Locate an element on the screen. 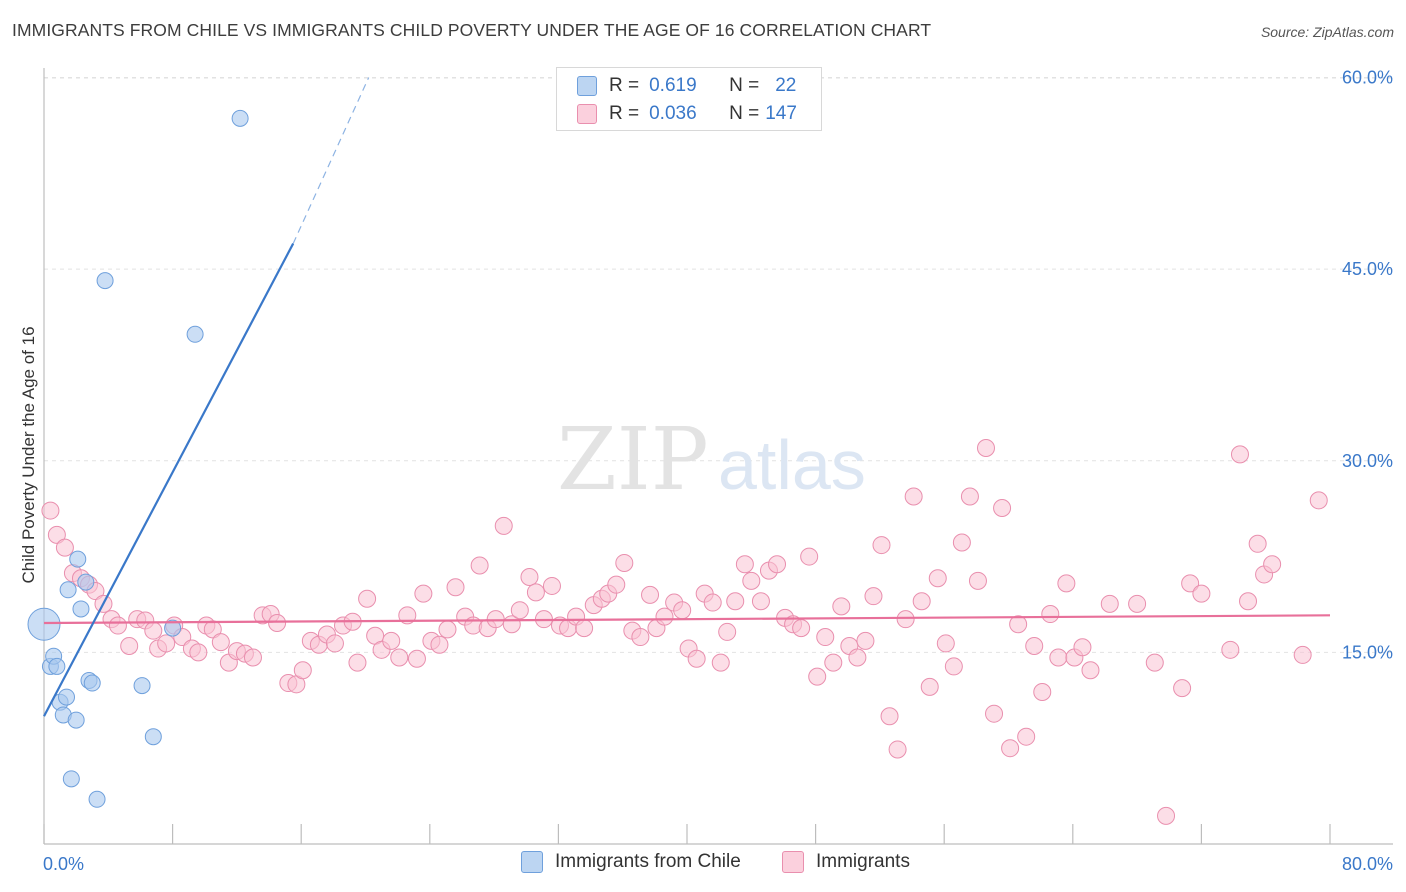  chile-points is located at coordinates (138, 458).